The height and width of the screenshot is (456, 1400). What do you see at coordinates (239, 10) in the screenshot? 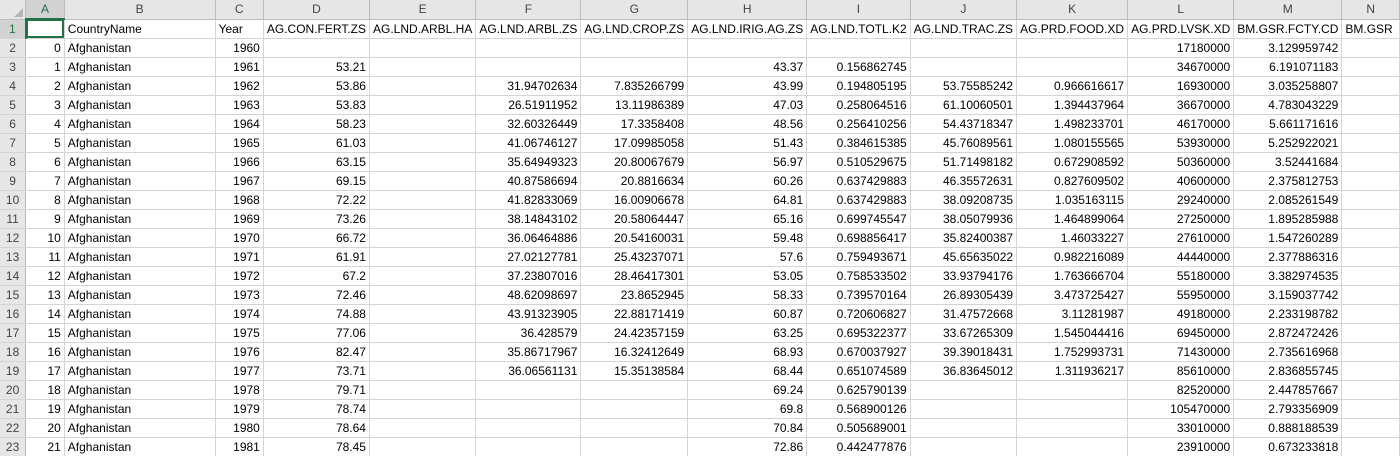
I see `column-header-c: C` at bounding box center [239, 10].